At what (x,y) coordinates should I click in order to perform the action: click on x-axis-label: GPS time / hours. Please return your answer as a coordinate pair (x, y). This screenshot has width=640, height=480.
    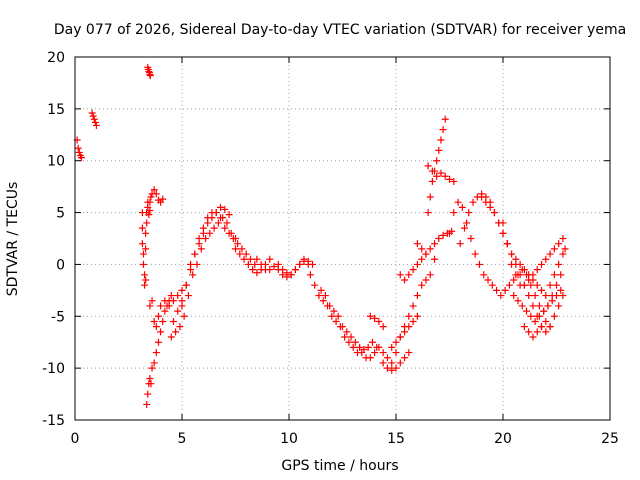
    Looking at the image, I should click on (339, 466).